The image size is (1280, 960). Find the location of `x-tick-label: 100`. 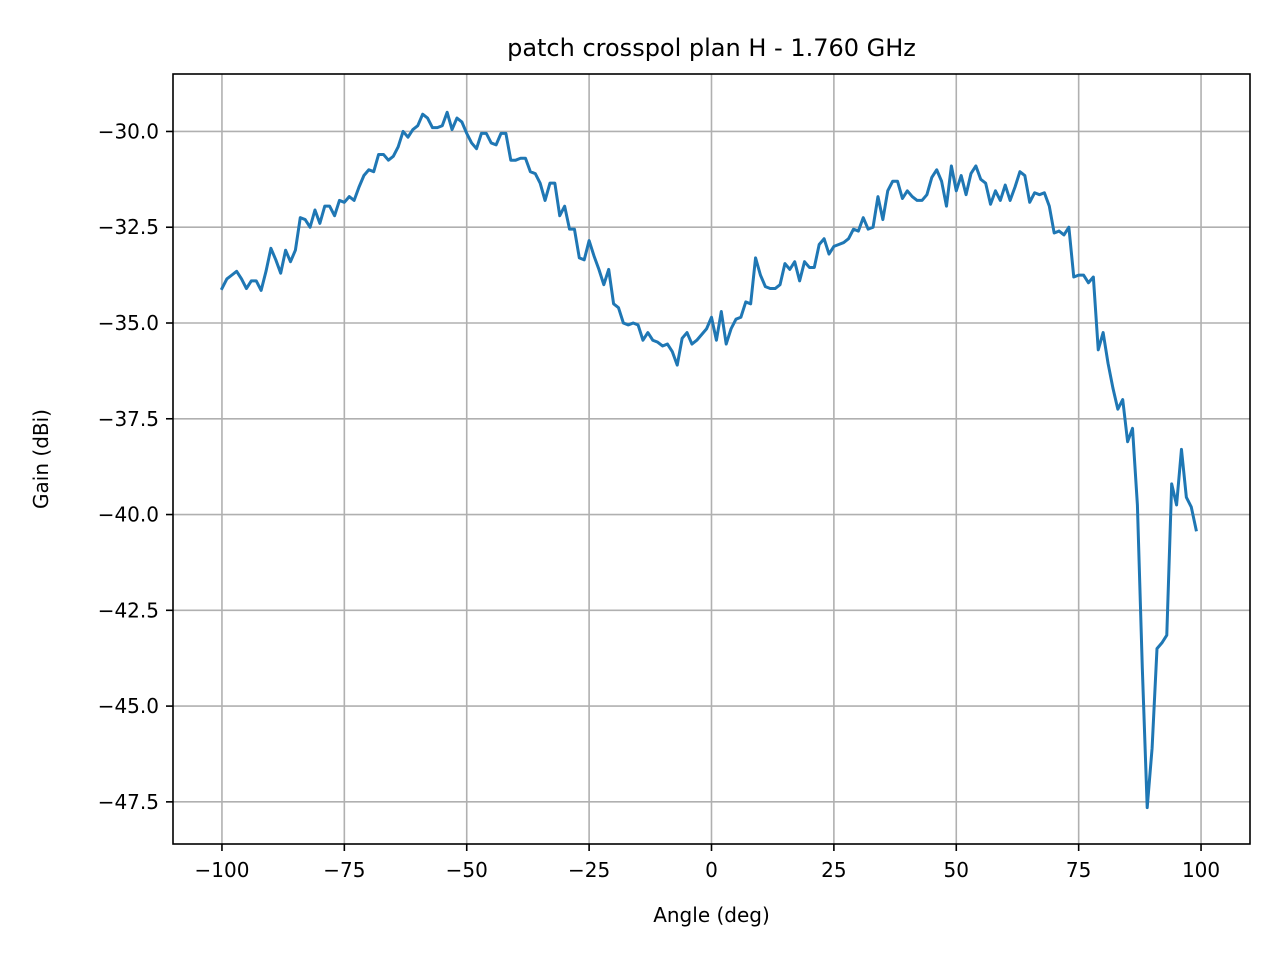

x-tick-label: 100 is located at coordinates (1201, 870).